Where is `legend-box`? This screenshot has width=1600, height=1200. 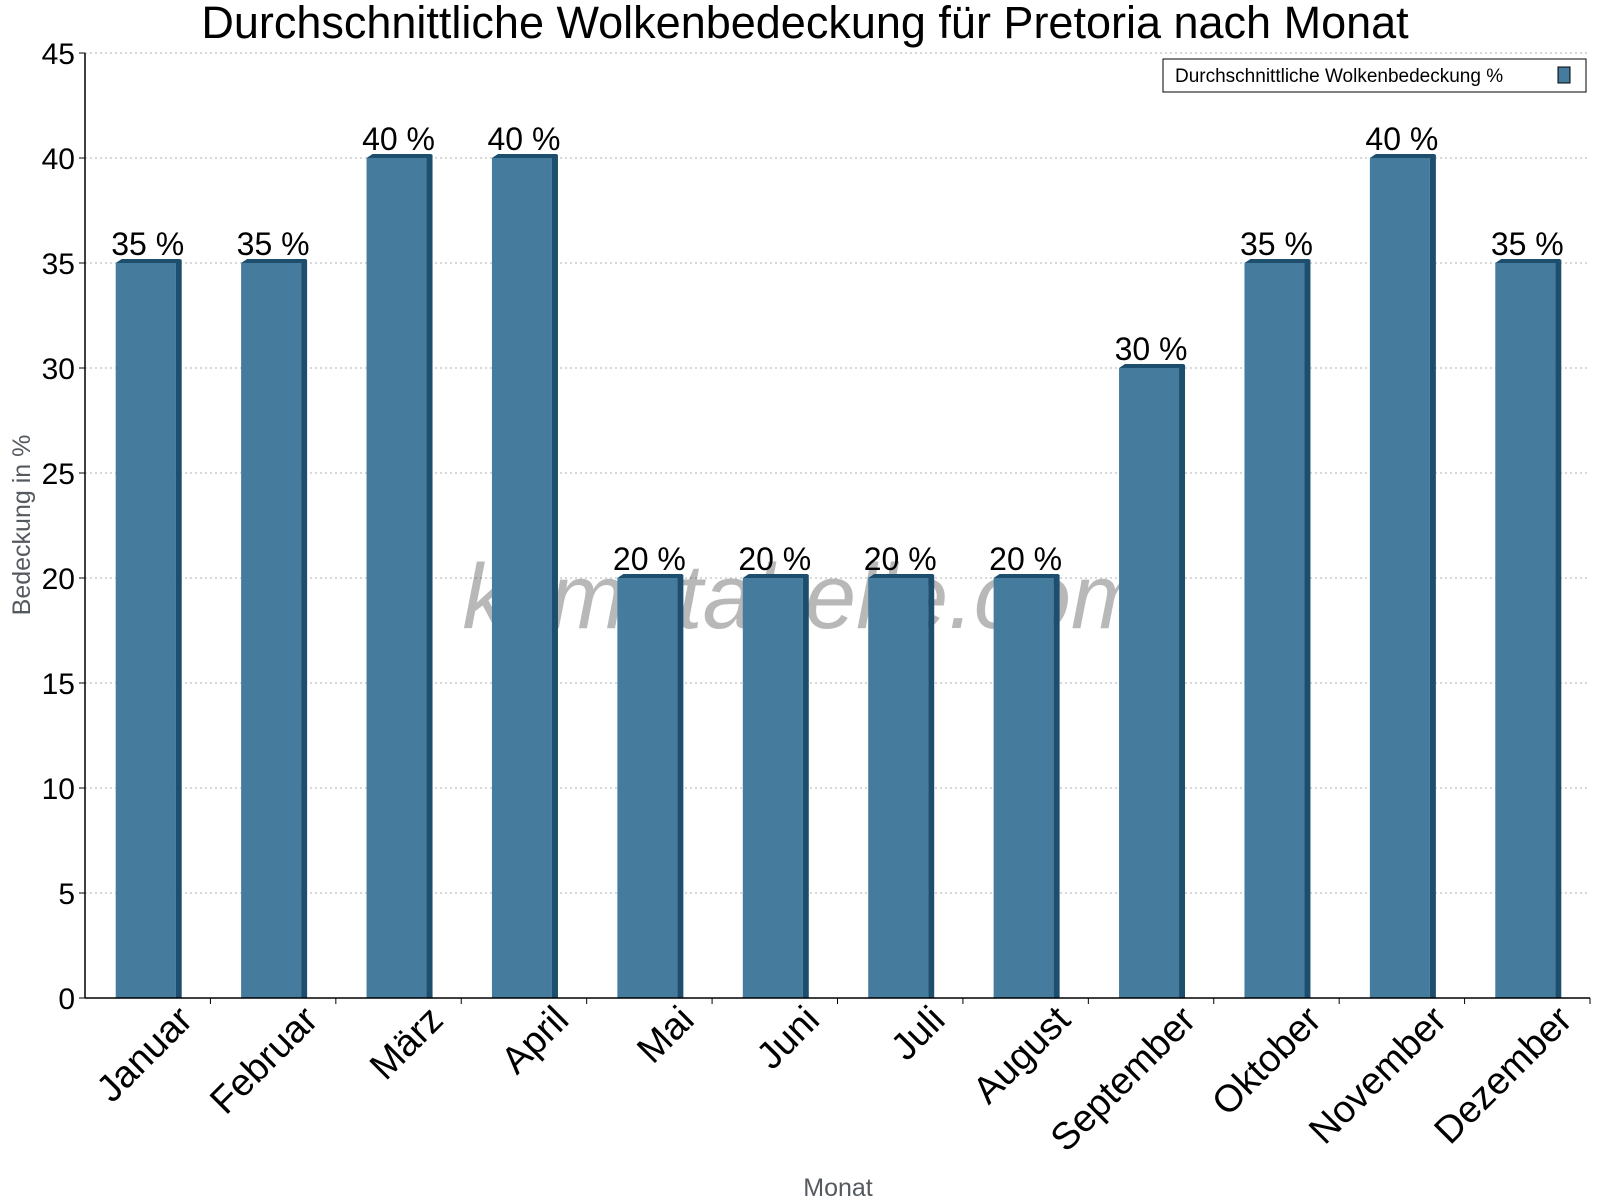
legend-box is located at coordinates (1374, 75).